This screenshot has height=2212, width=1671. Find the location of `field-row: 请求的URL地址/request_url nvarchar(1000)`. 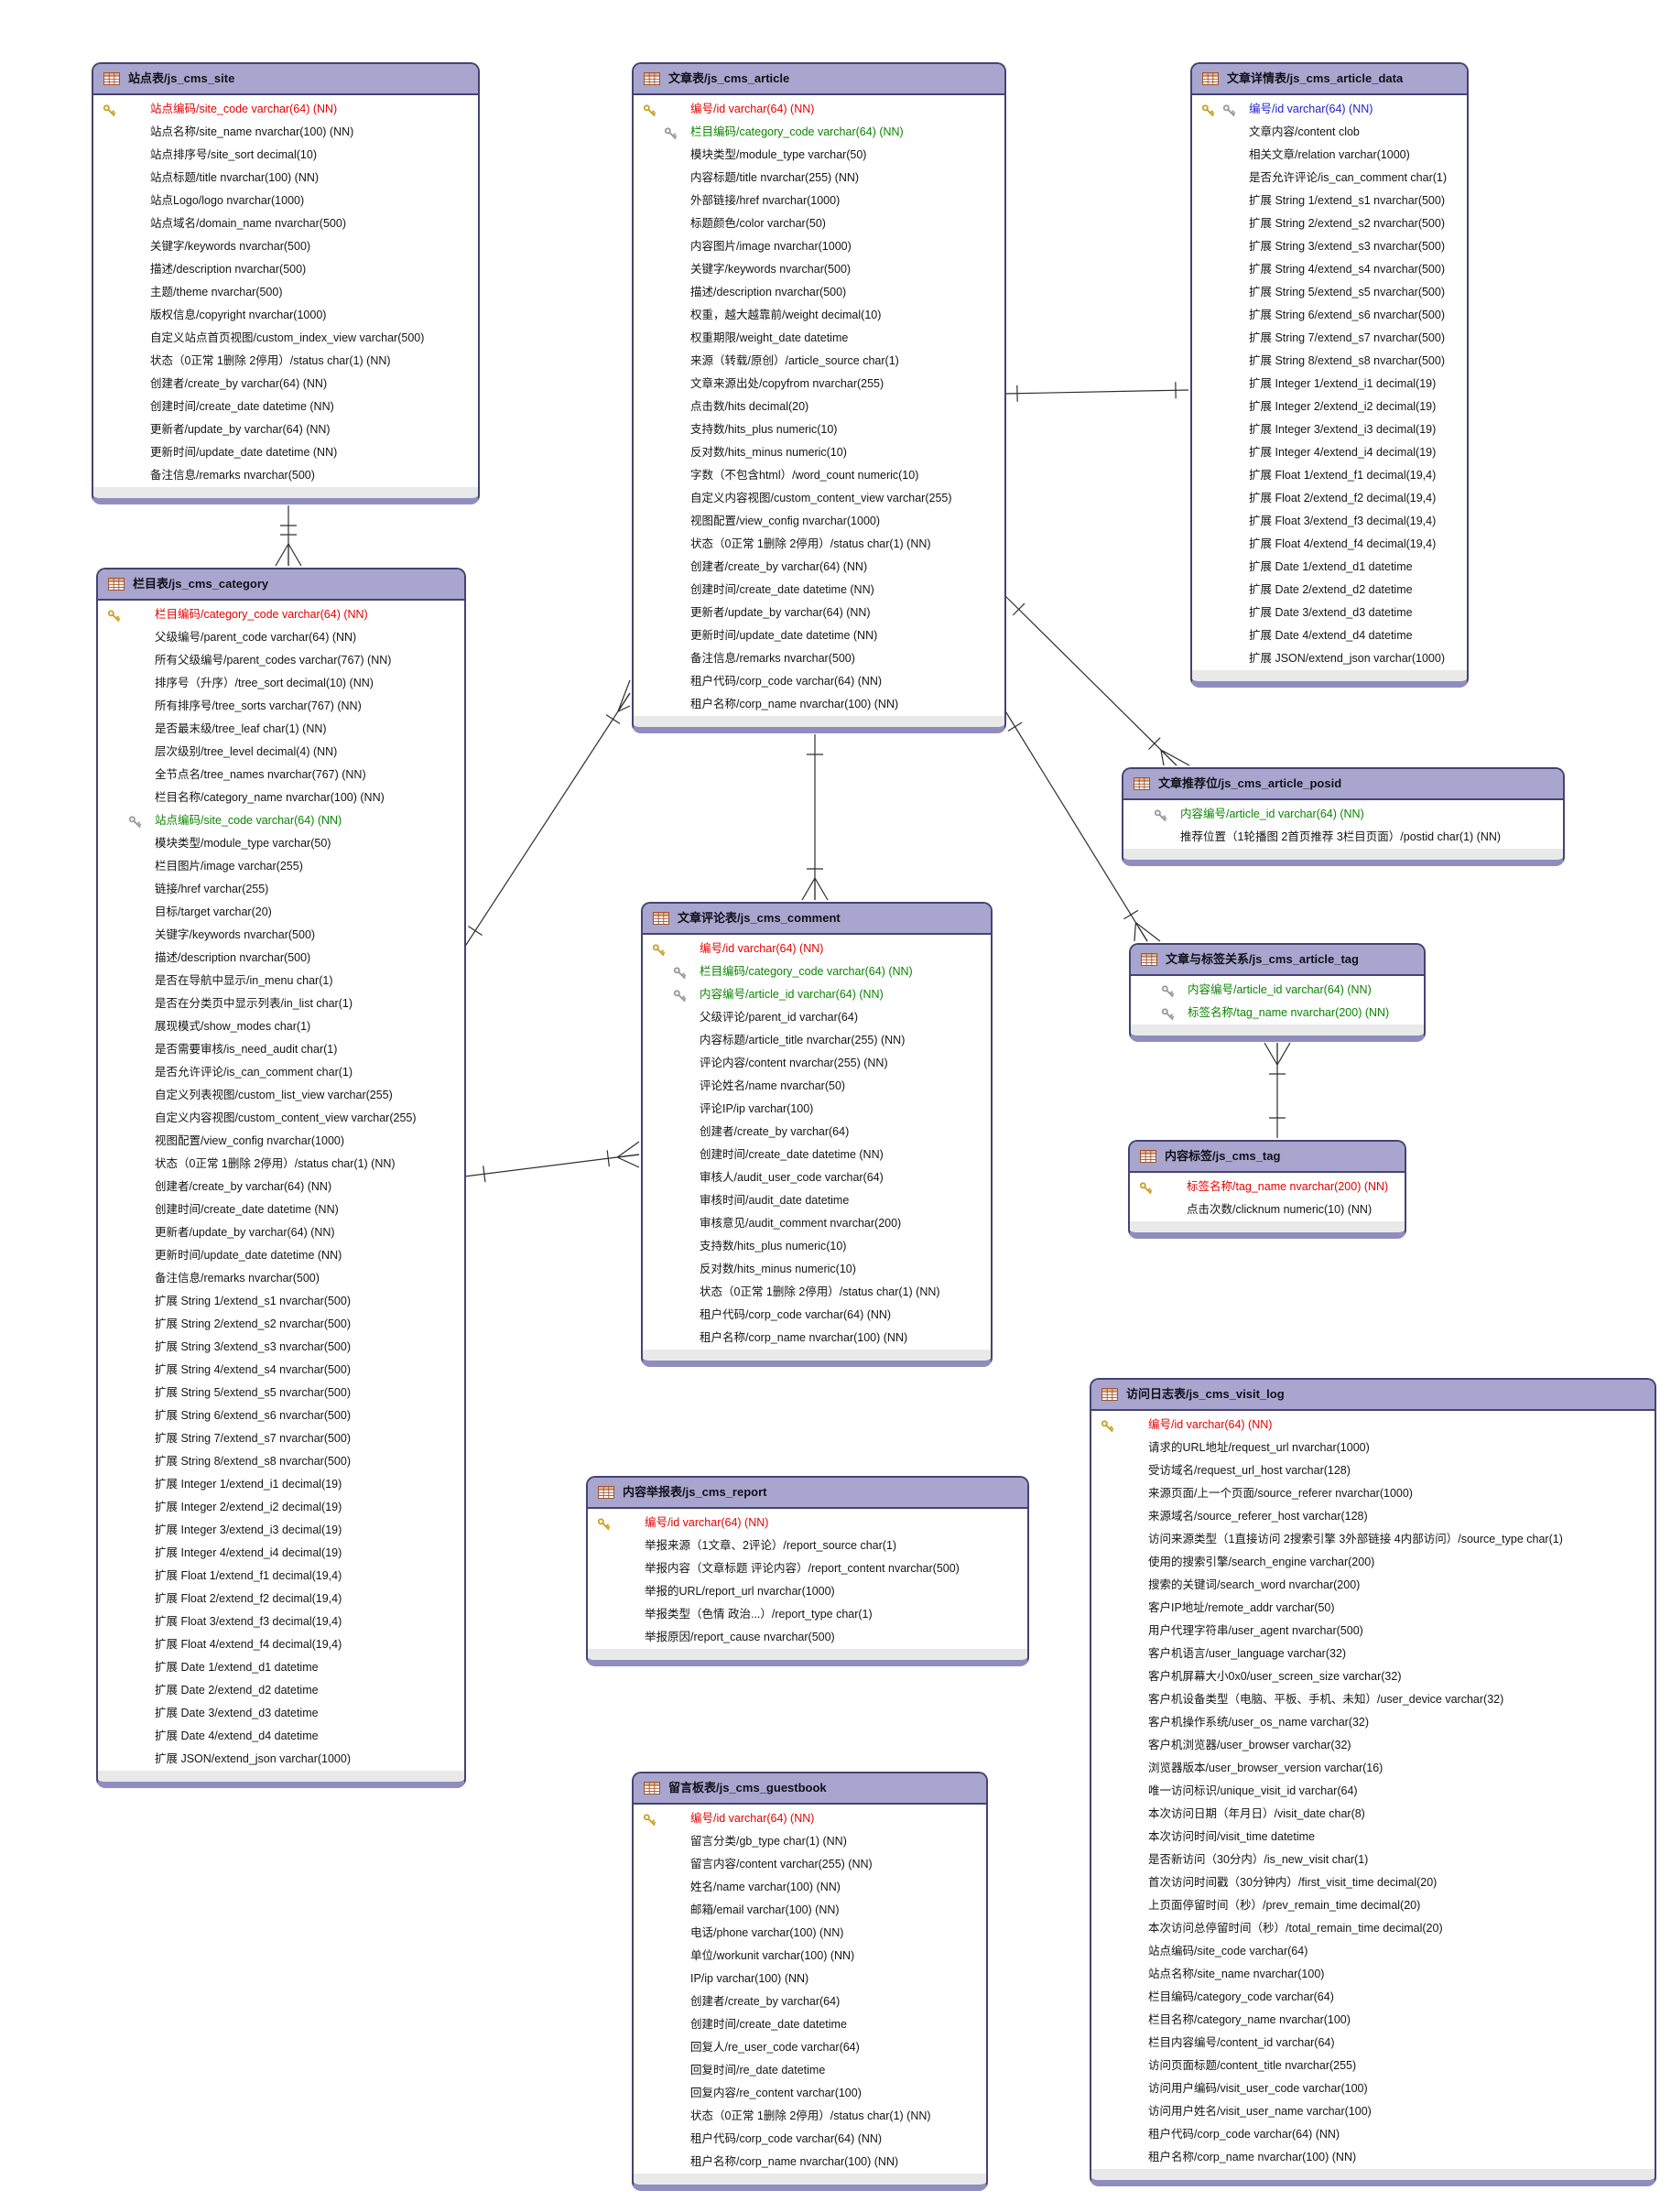

field-row: 请求的URL地址/request_url nvarchar(1000) is located at coordinates (1373, 1448).